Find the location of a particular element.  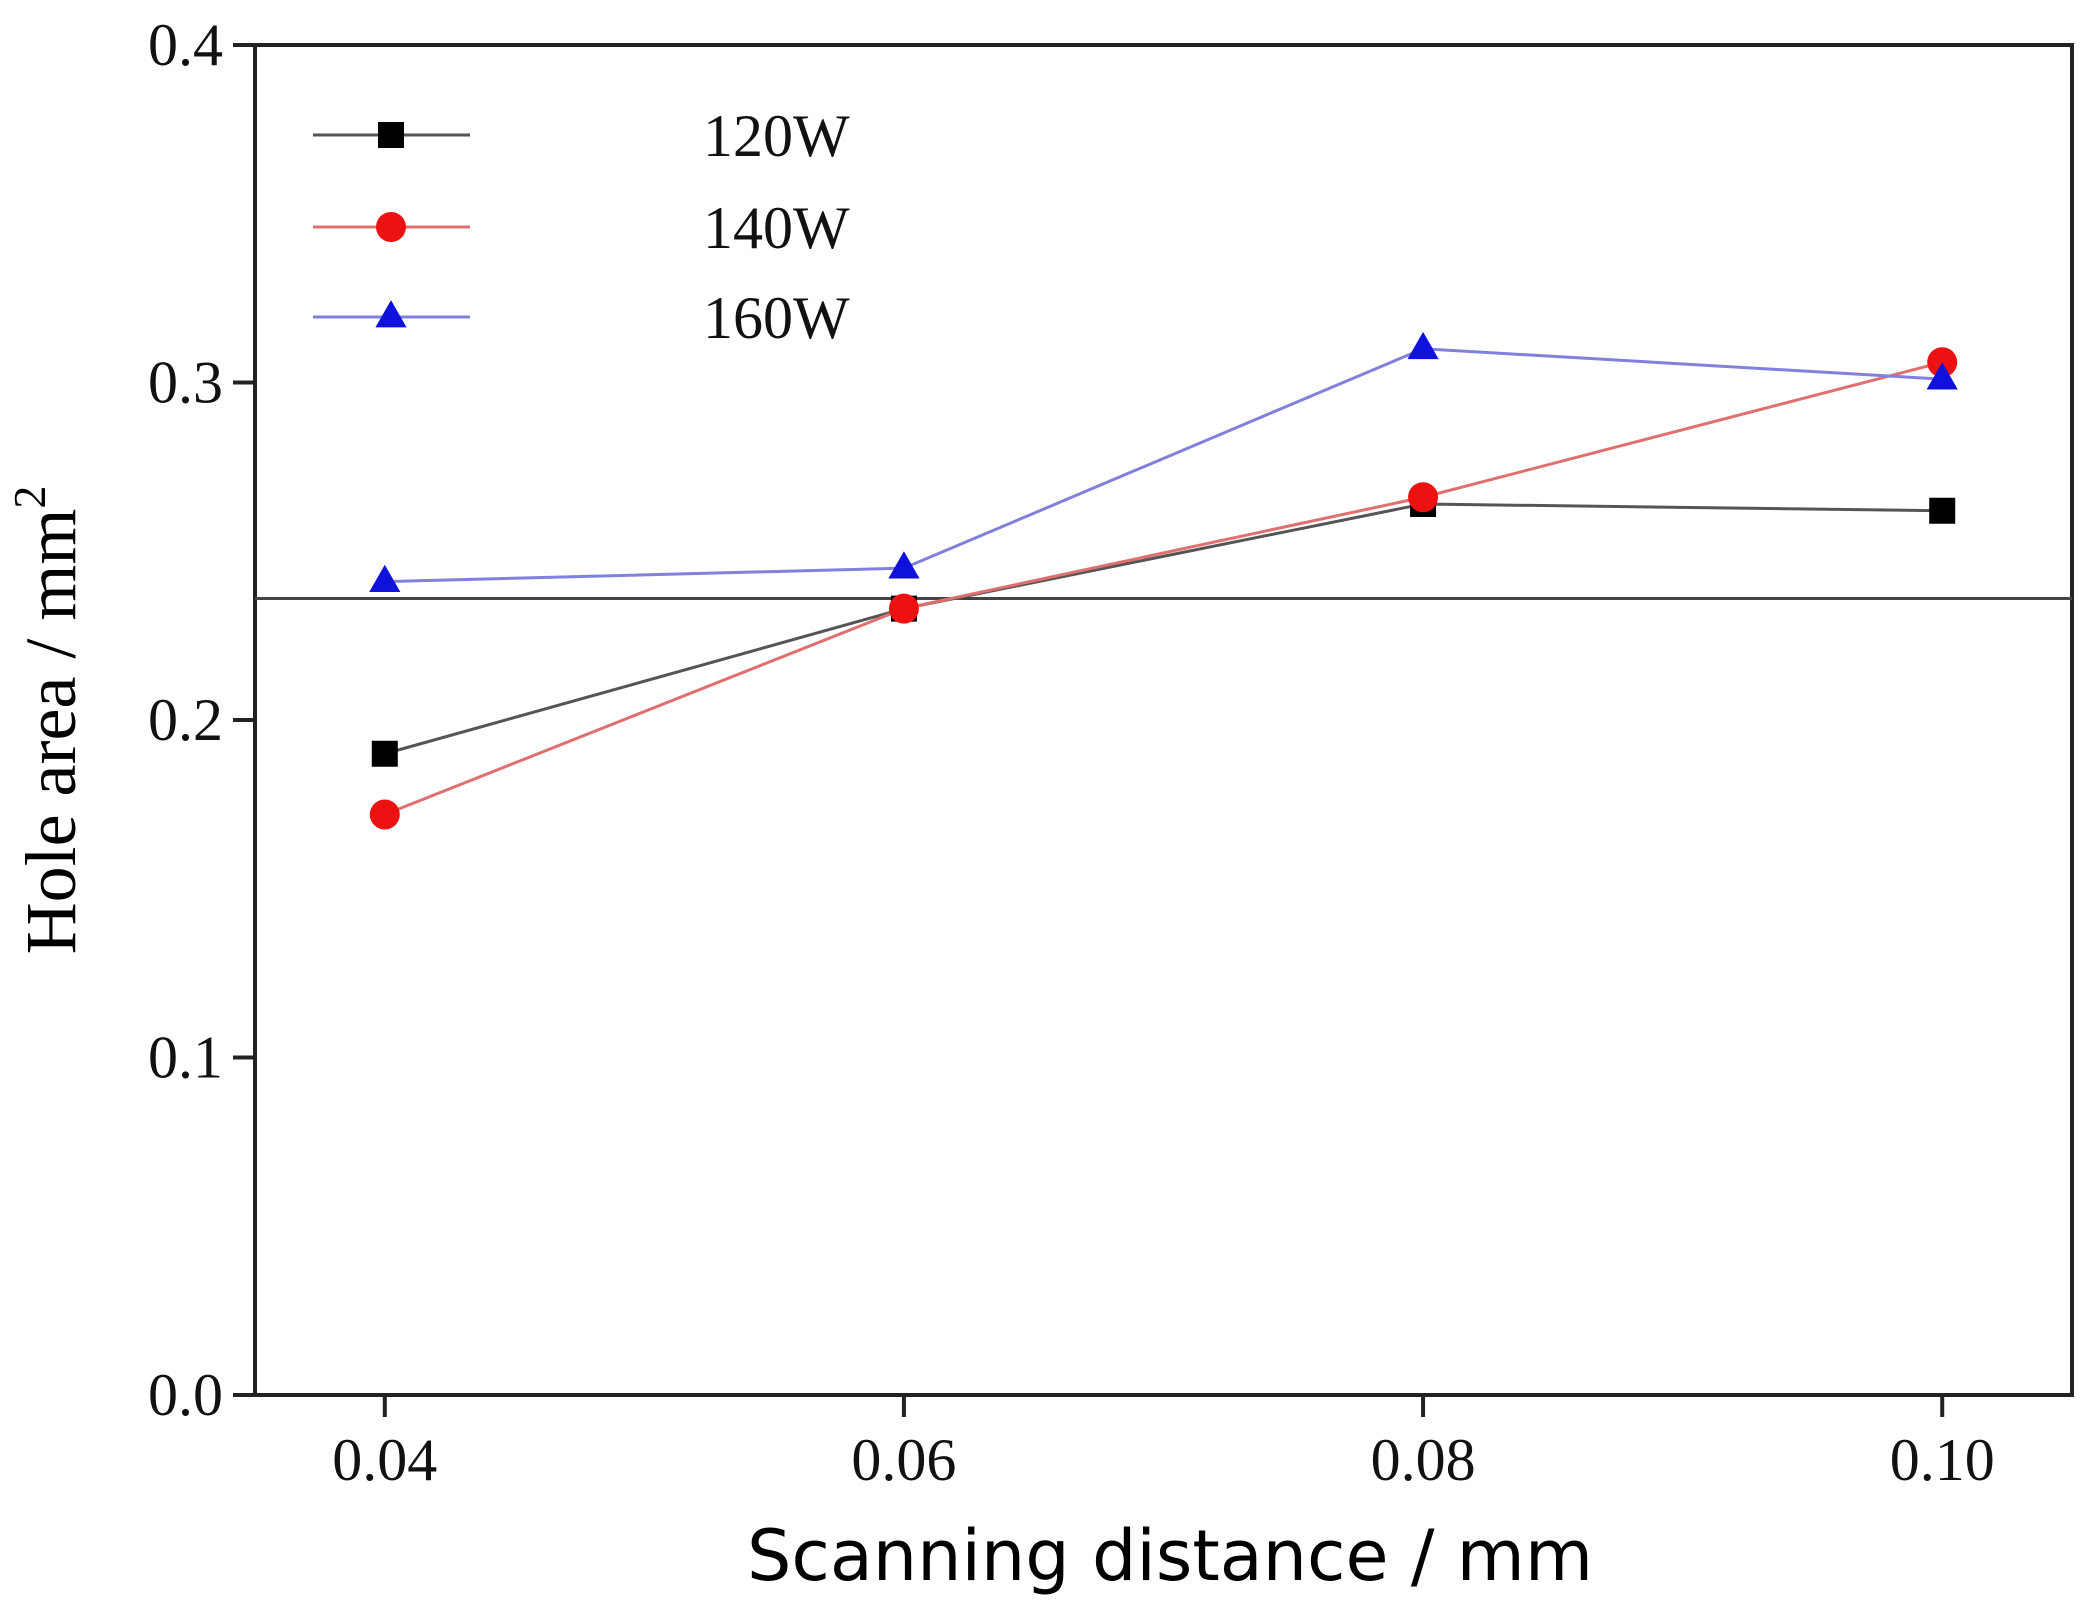

legend-marker-140w is located at coordinates (391, 227).